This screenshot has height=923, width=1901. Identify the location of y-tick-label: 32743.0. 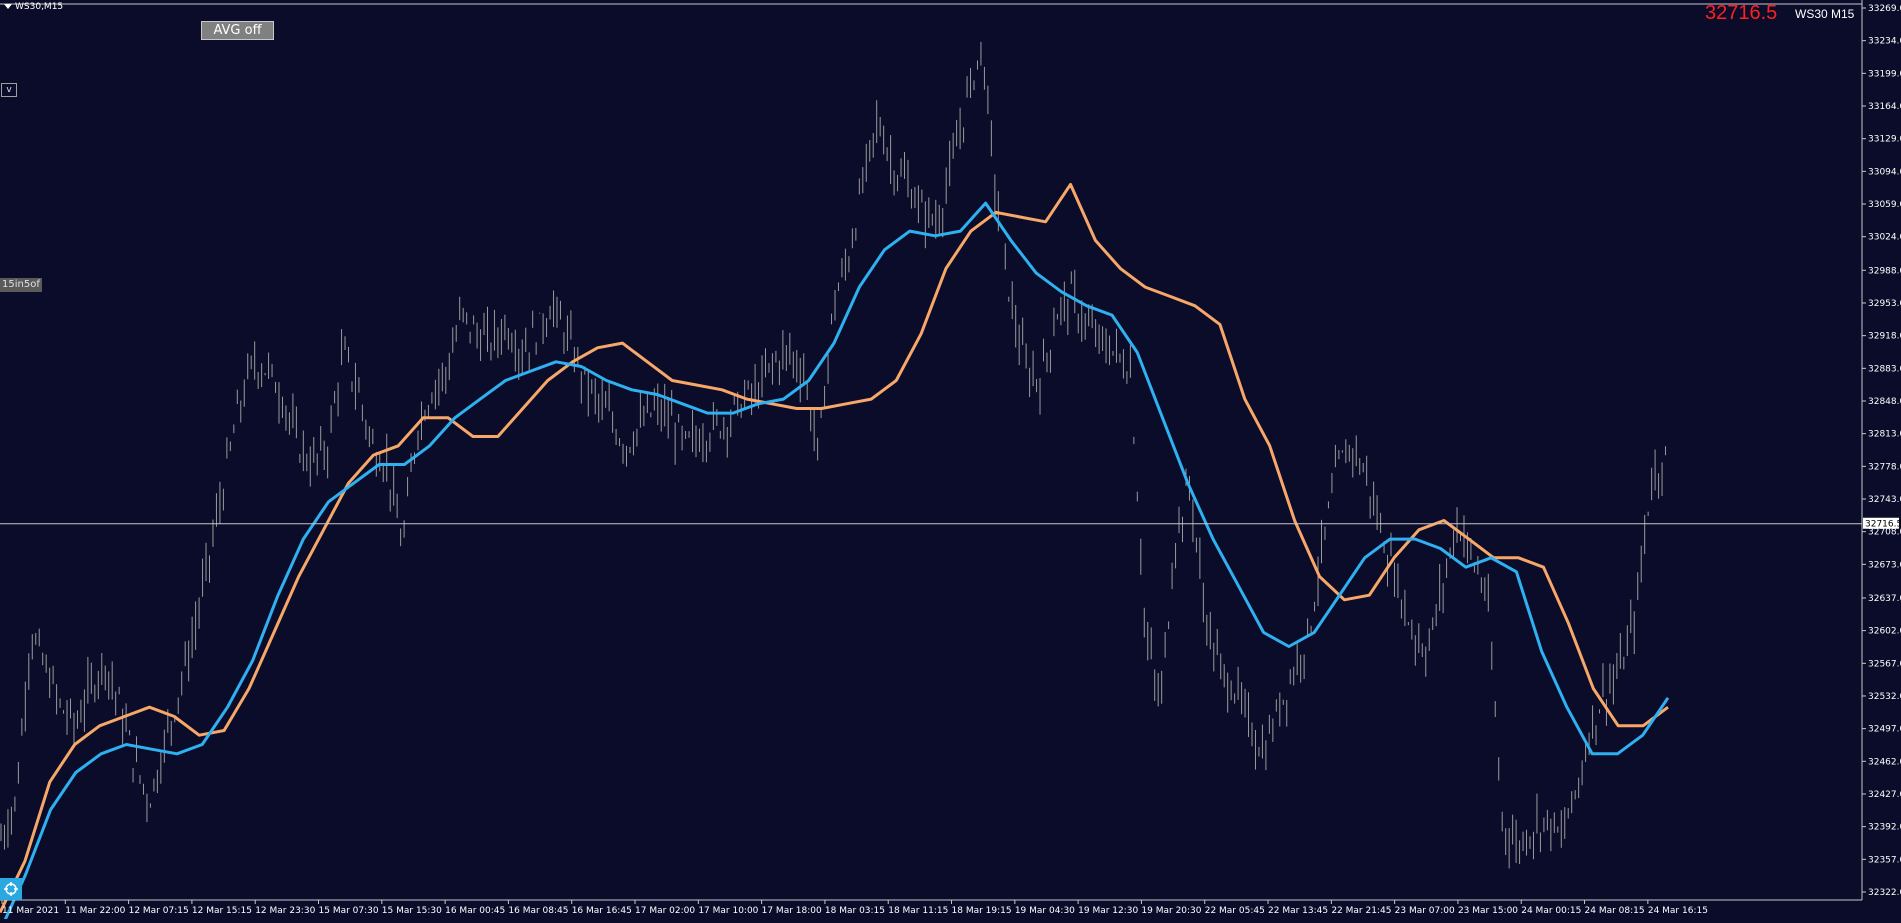
(1884, 500).